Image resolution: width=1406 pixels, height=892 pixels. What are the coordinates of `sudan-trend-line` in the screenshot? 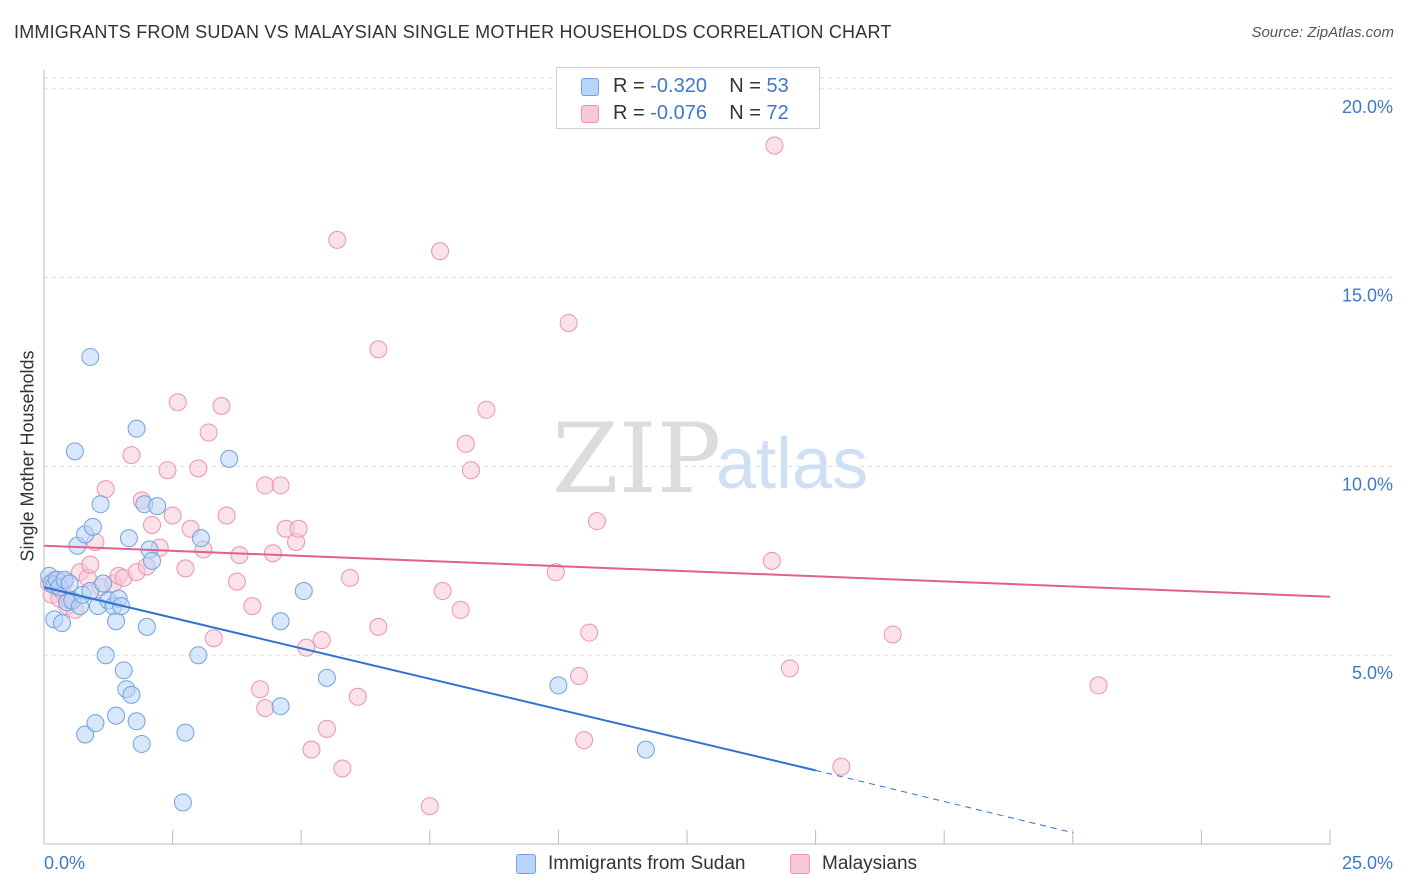 It's located at (429, 679).